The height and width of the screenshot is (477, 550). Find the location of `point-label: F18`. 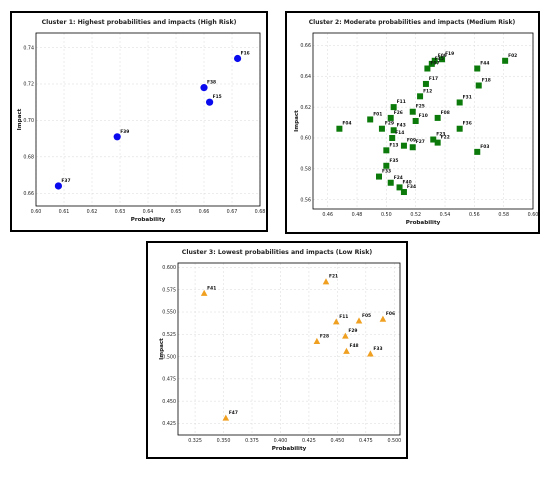

point-label: F18 is located at coordinates (486, 80).